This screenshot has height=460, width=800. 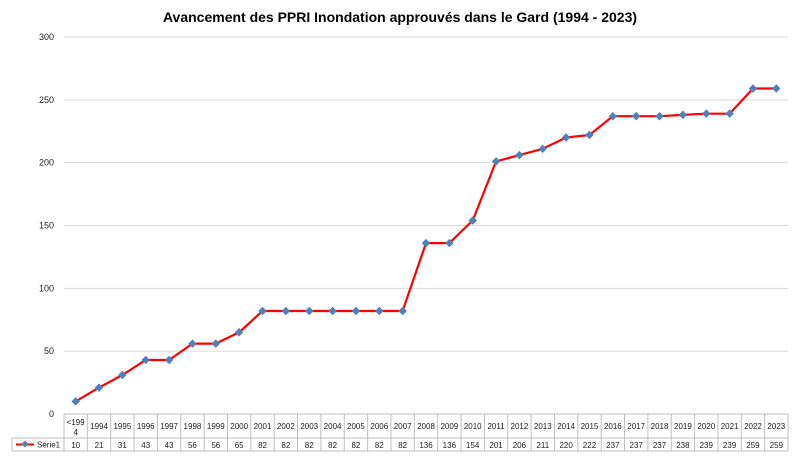 What do you see at coordinates (46, 163) in the screenshot?
I see `y-tick-label: 200` at bounding box center [46, 163].